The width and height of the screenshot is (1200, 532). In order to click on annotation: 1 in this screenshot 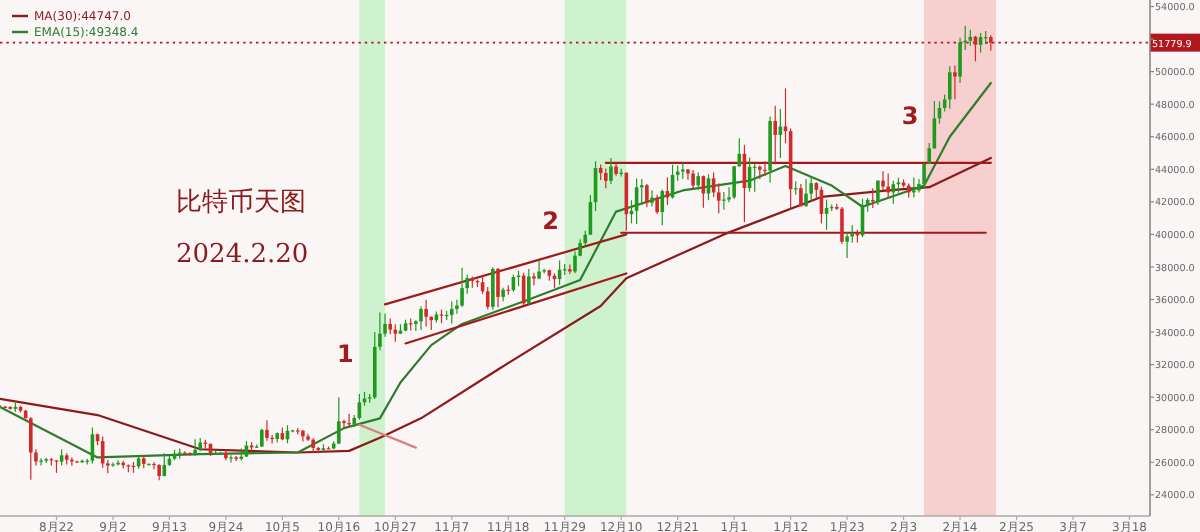, I will do `click(345, 354)`.